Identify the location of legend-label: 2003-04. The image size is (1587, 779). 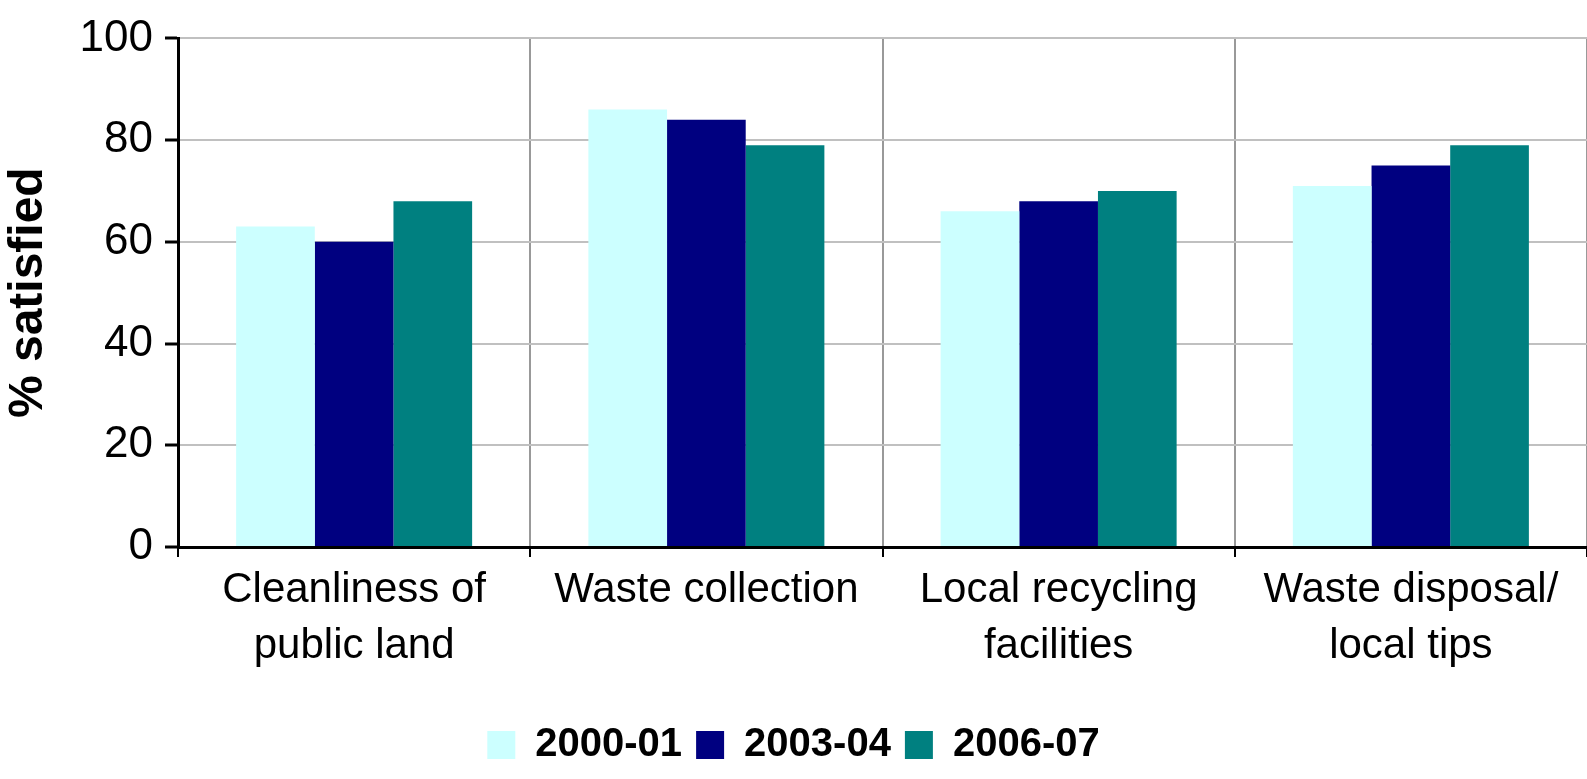
(818, 742).